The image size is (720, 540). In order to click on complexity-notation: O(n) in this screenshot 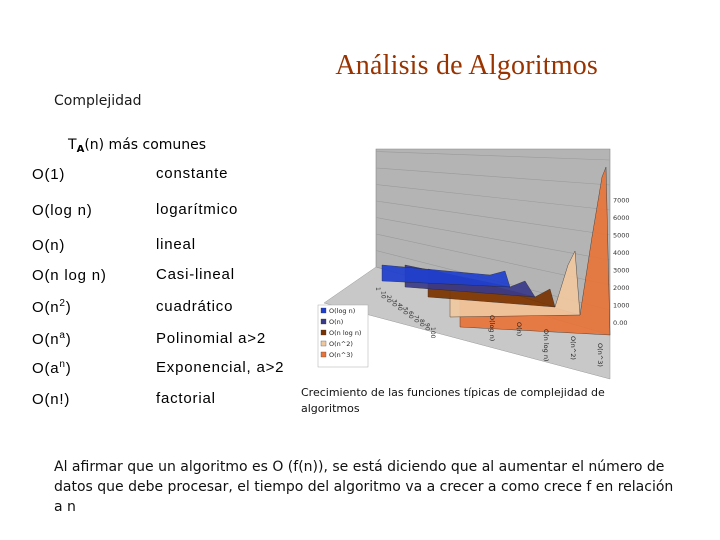, I will do `click(48, 245)`.